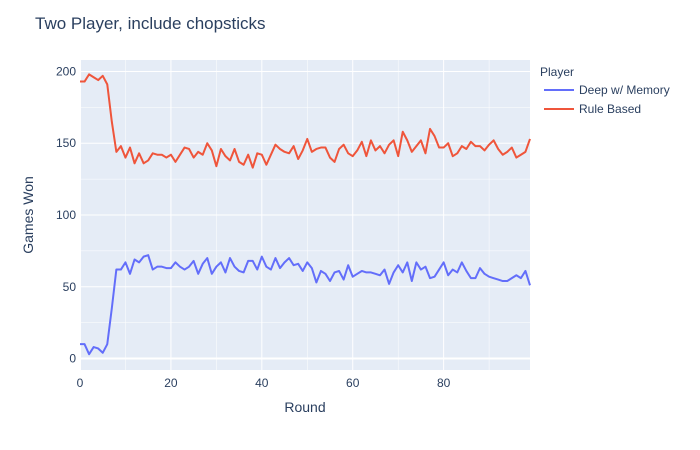  I want to click on legend-item-deep-memory: Deep w/ Memory, so click(607, 90).